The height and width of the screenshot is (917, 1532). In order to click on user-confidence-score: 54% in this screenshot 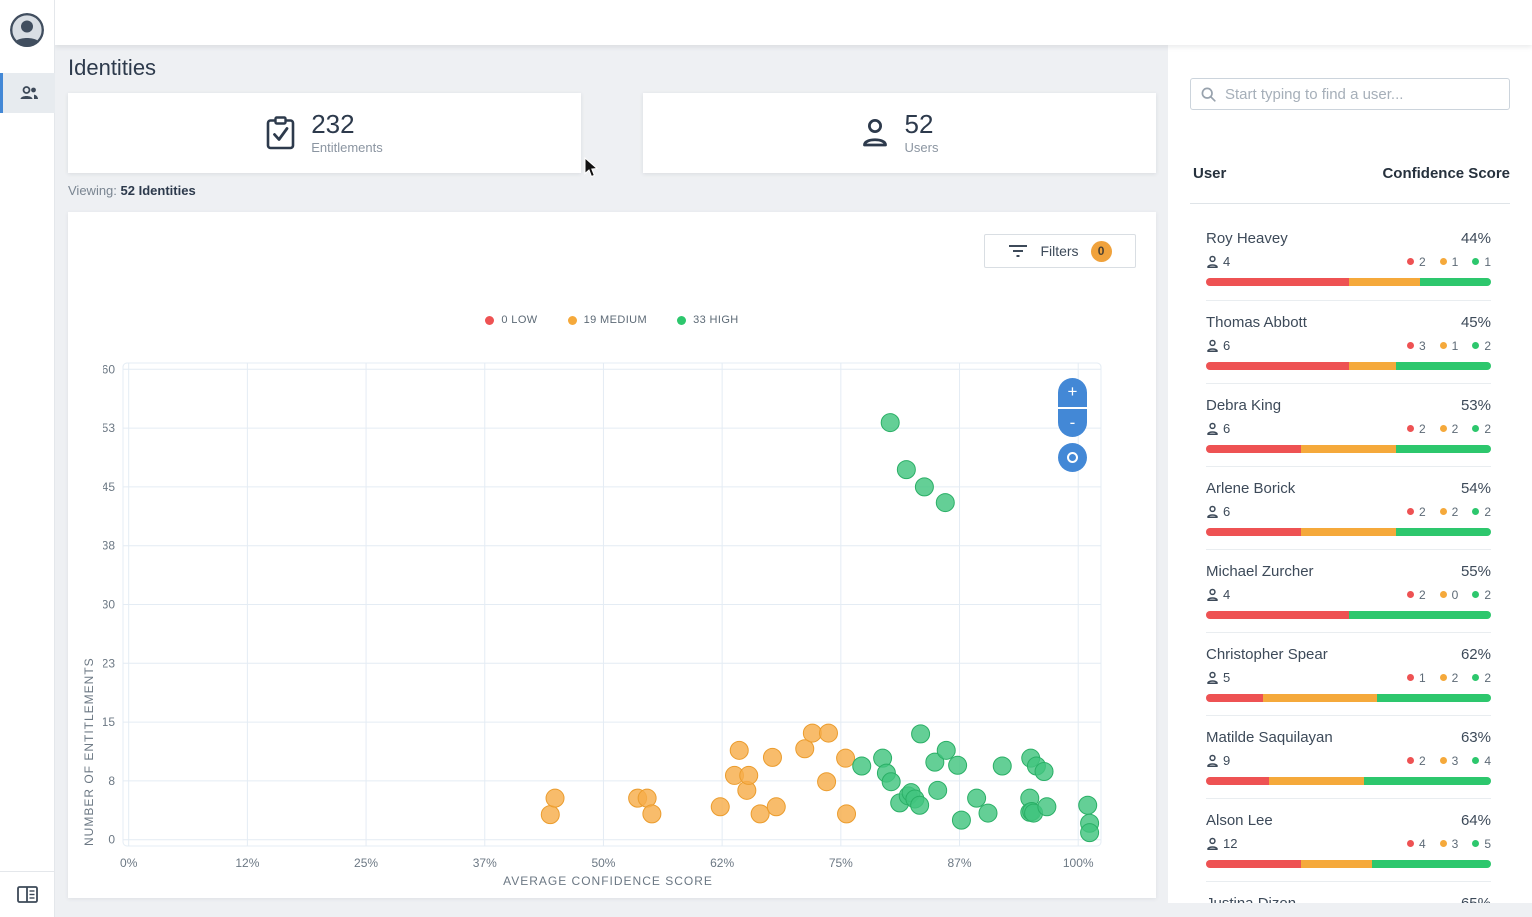, I will do `click(1475, 488)`.